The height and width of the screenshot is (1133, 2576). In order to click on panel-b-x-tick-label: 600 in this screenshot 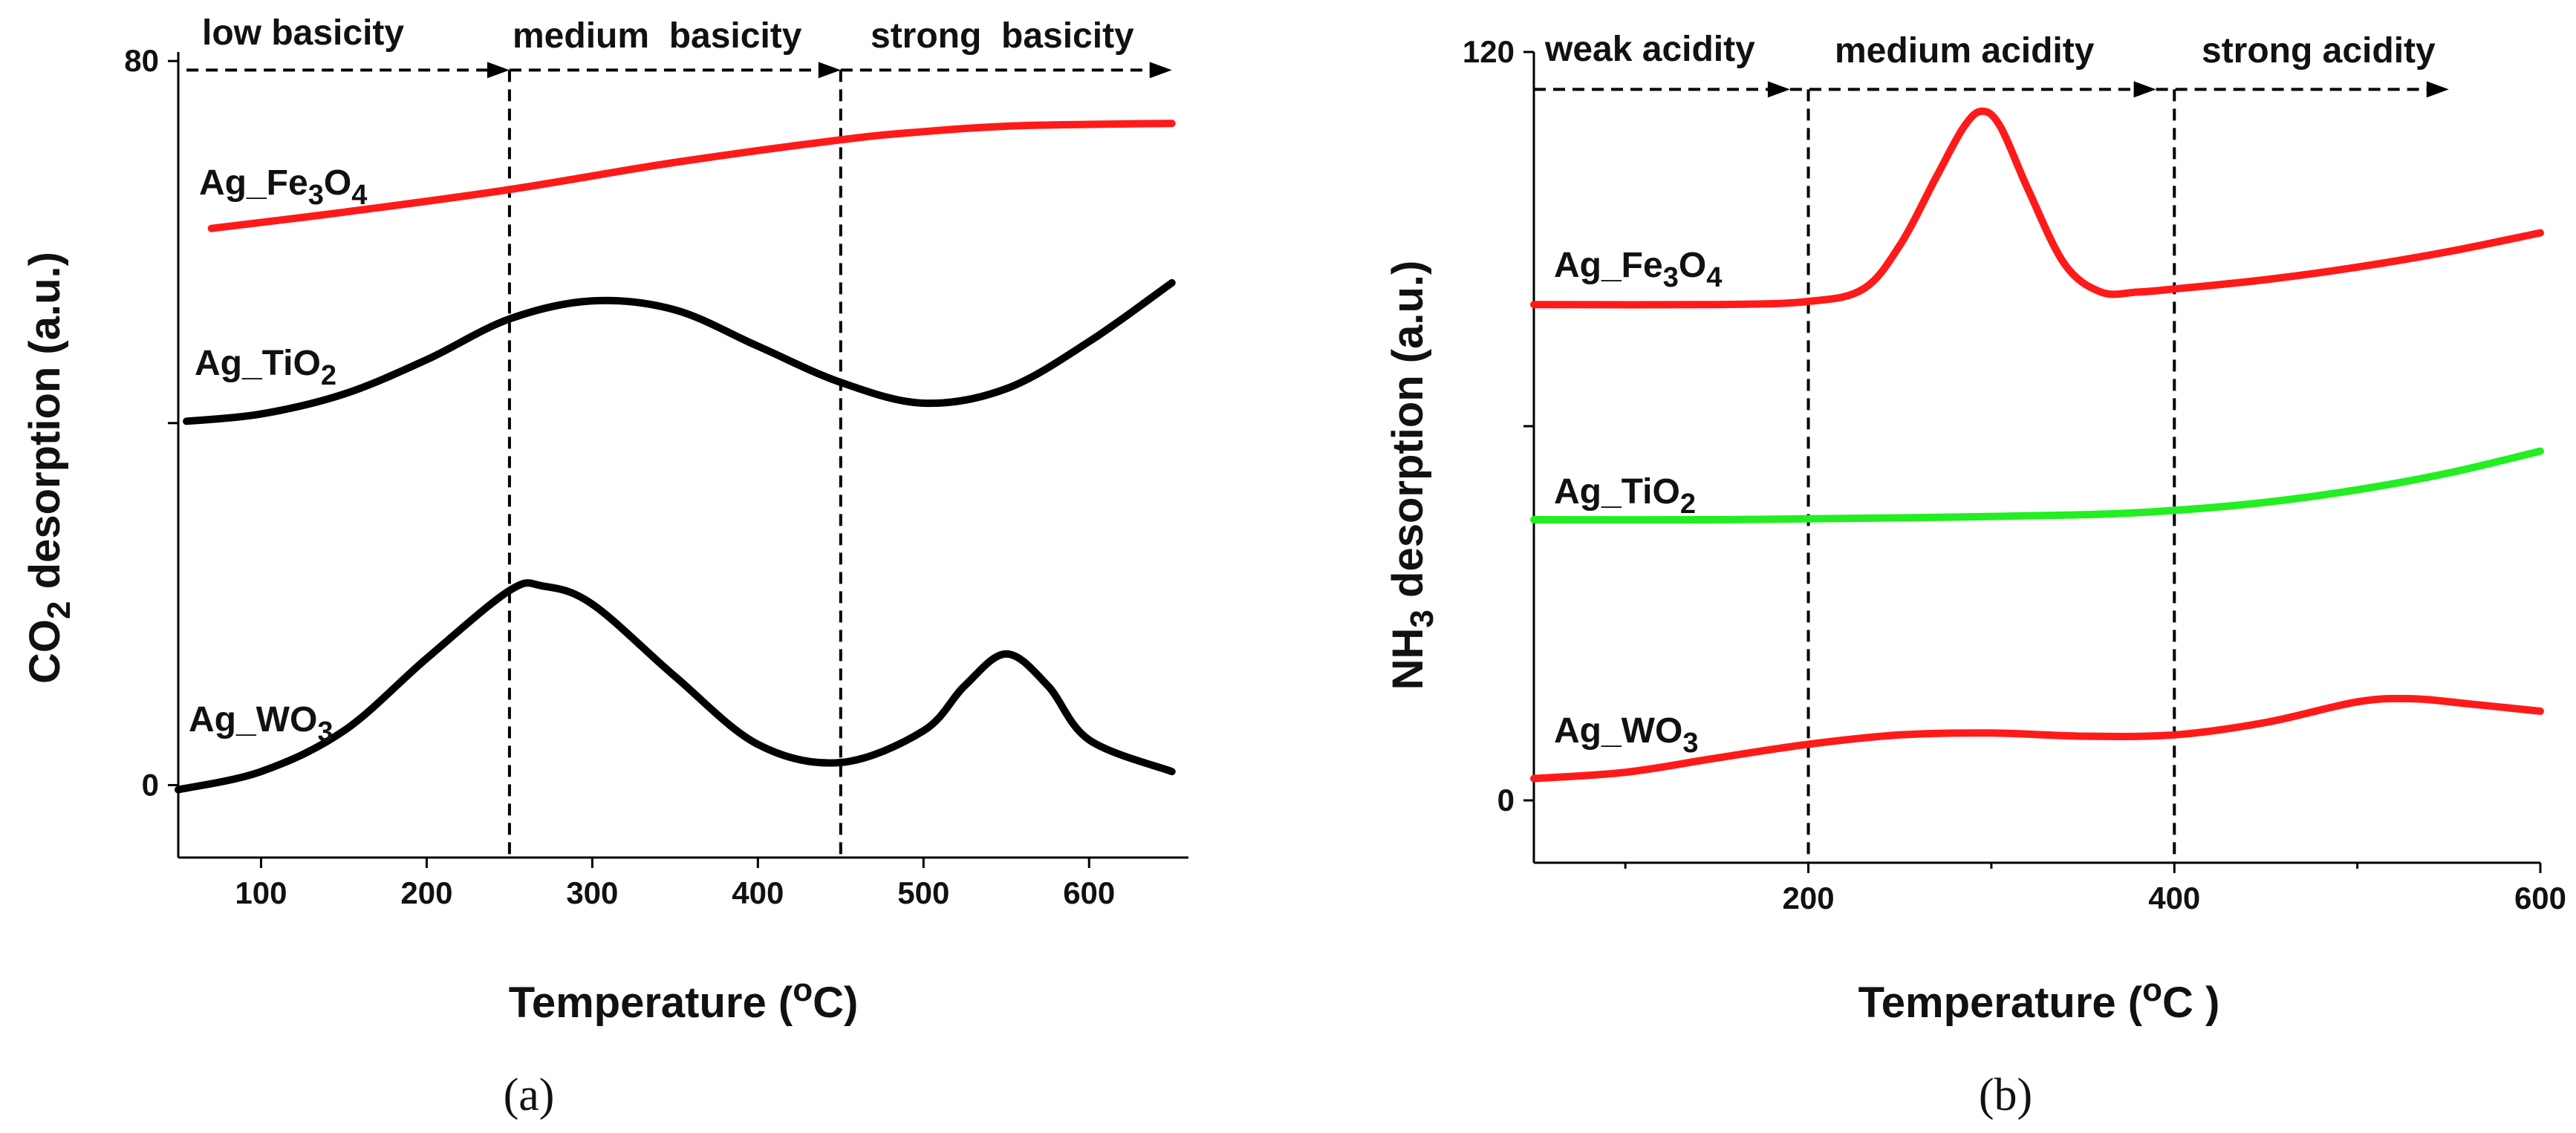, I will do `click(2540, 898)`.